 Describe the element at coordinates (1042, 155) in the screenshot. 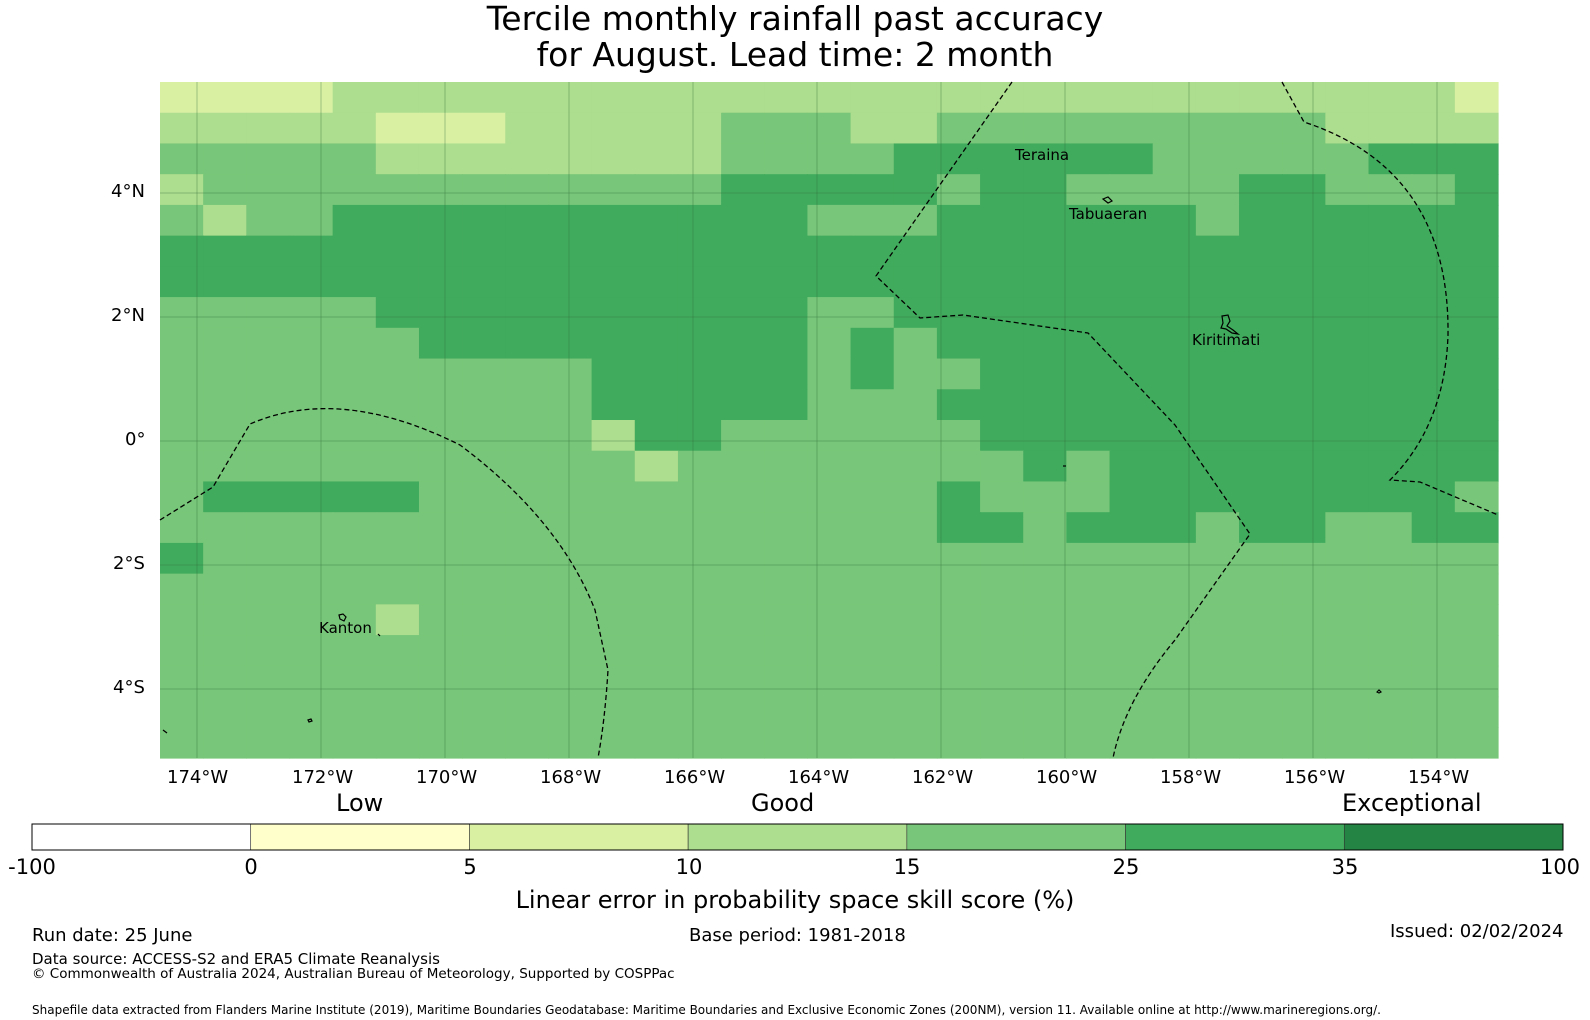

I see `place-label-teraina: Teraina` at that location.